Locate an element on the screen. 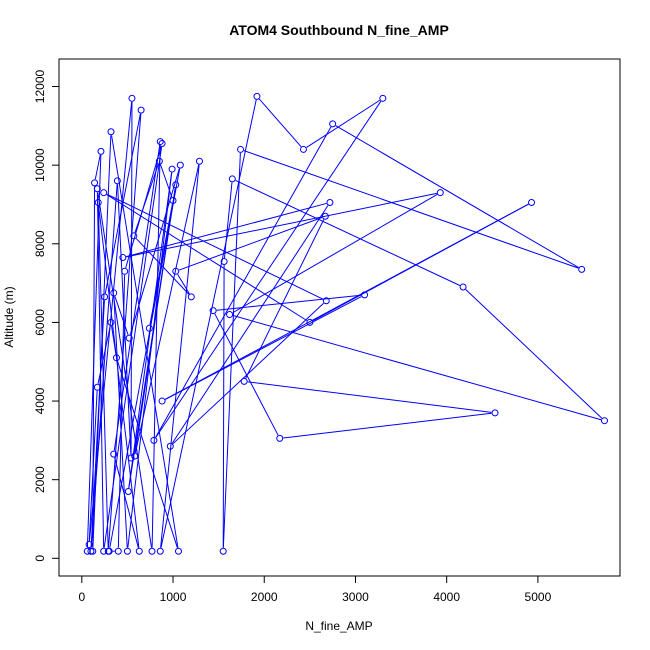  x-tick-label: 4000 is located at coordinates (446, 597).